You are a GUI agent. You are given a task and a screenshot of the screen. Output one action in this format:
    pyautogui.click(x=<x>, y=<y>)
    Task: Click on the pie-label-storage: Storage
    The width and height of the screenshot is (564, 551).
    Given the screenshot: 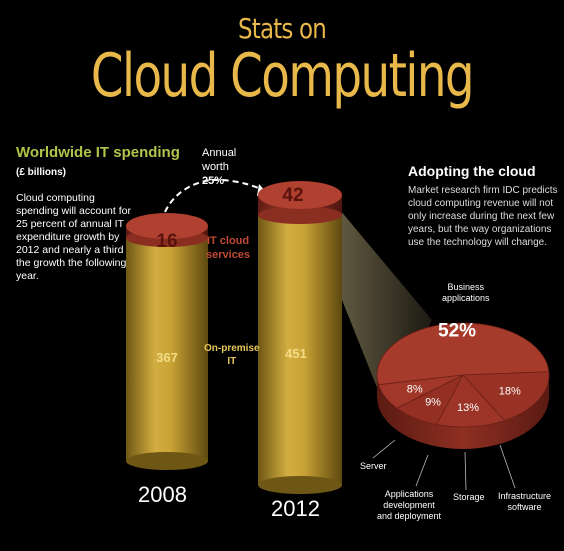 What is the action you would take?
    pyautogui.click(x=469, y=497)
    